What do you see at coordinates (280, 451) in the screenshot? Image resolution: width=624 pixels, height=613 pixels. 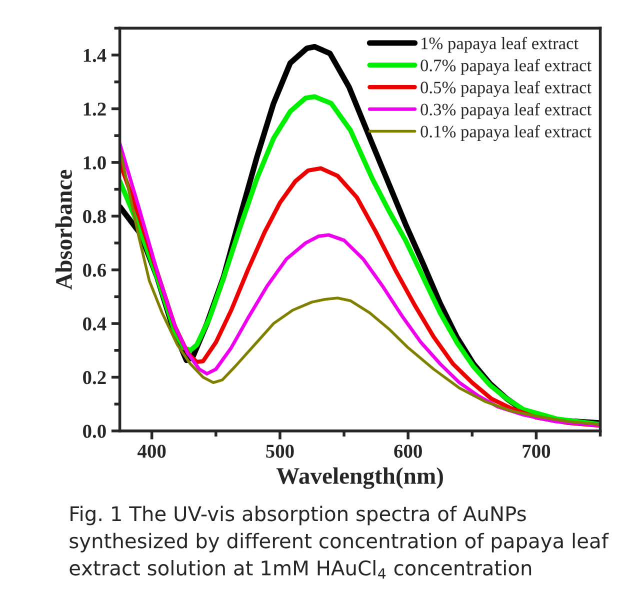 I see `x-tick-label: 500` at bounding box center [280, 451].